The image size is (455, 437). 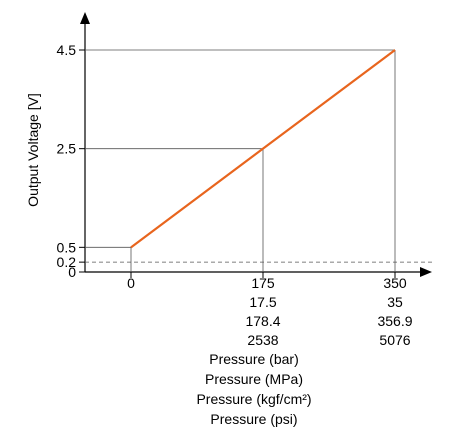 What do you see at coordinates (67, 50) in the screenshot?
I see `y-tick-label: 4.5` at bounding box center [67, 50].